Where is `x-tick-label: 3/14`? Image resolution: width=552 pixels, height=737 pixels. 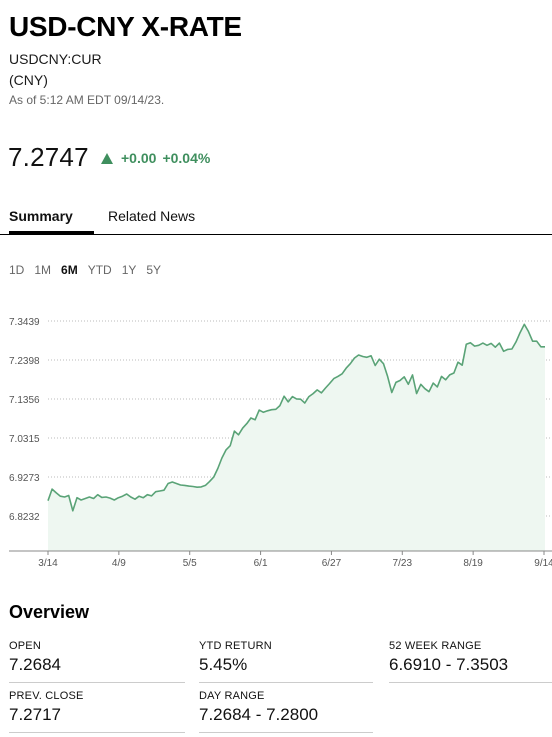 x-tick-label: 3/14 is located at coordinates (48, 563).